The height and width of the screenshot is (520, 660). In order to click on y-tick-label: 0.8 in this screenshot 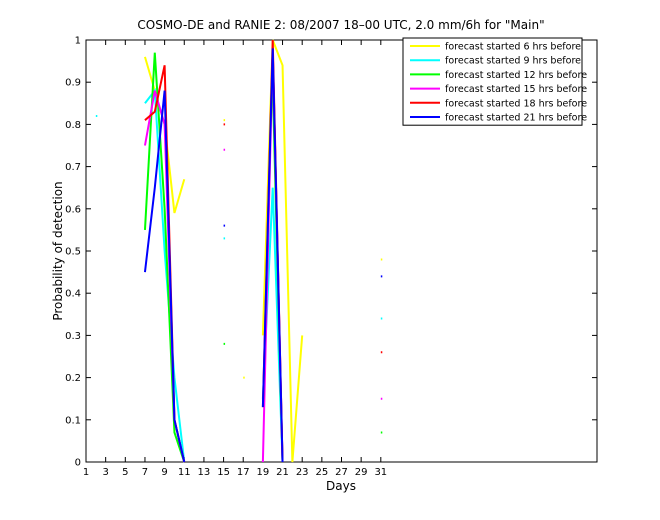, I will do `click(73, 125)`.